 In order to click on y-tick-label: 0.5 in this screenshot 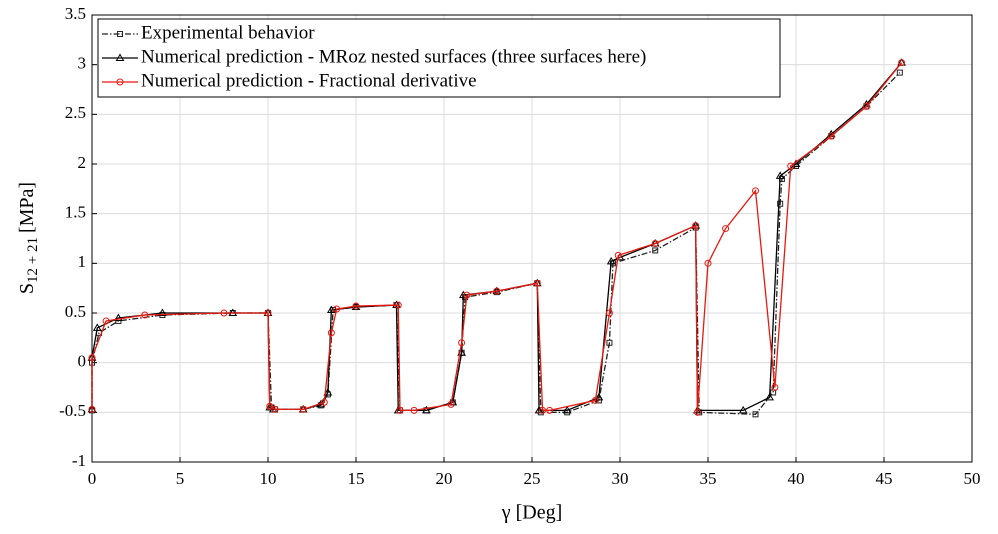, I will do `click(75, 311)`.